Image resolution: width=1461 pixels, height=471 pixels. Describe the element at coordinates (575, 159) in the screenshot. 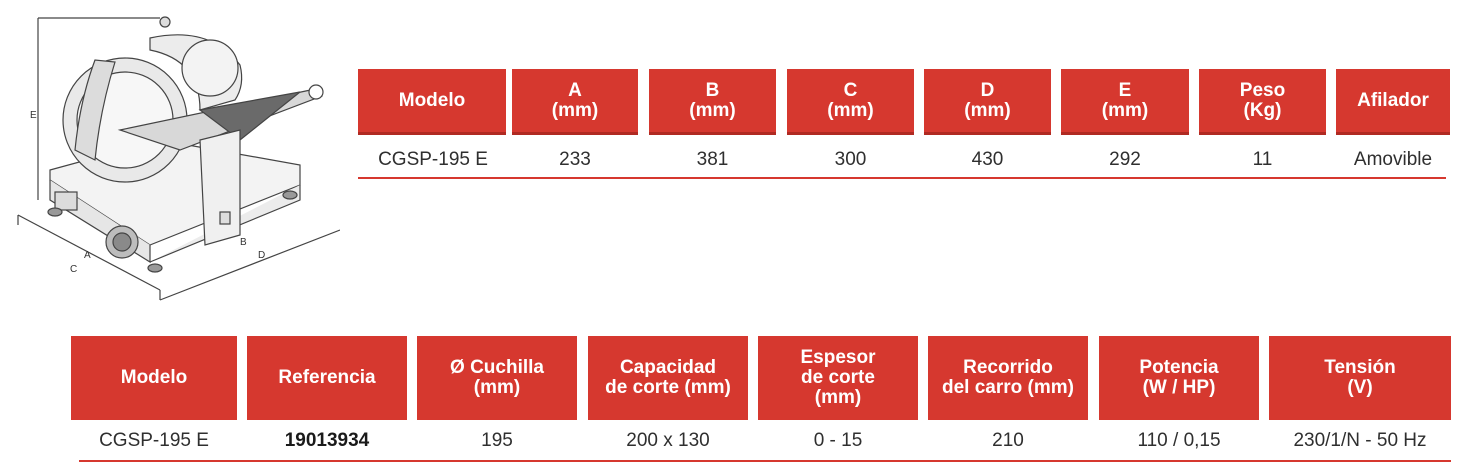

I see `cell-a: 233` at that location.